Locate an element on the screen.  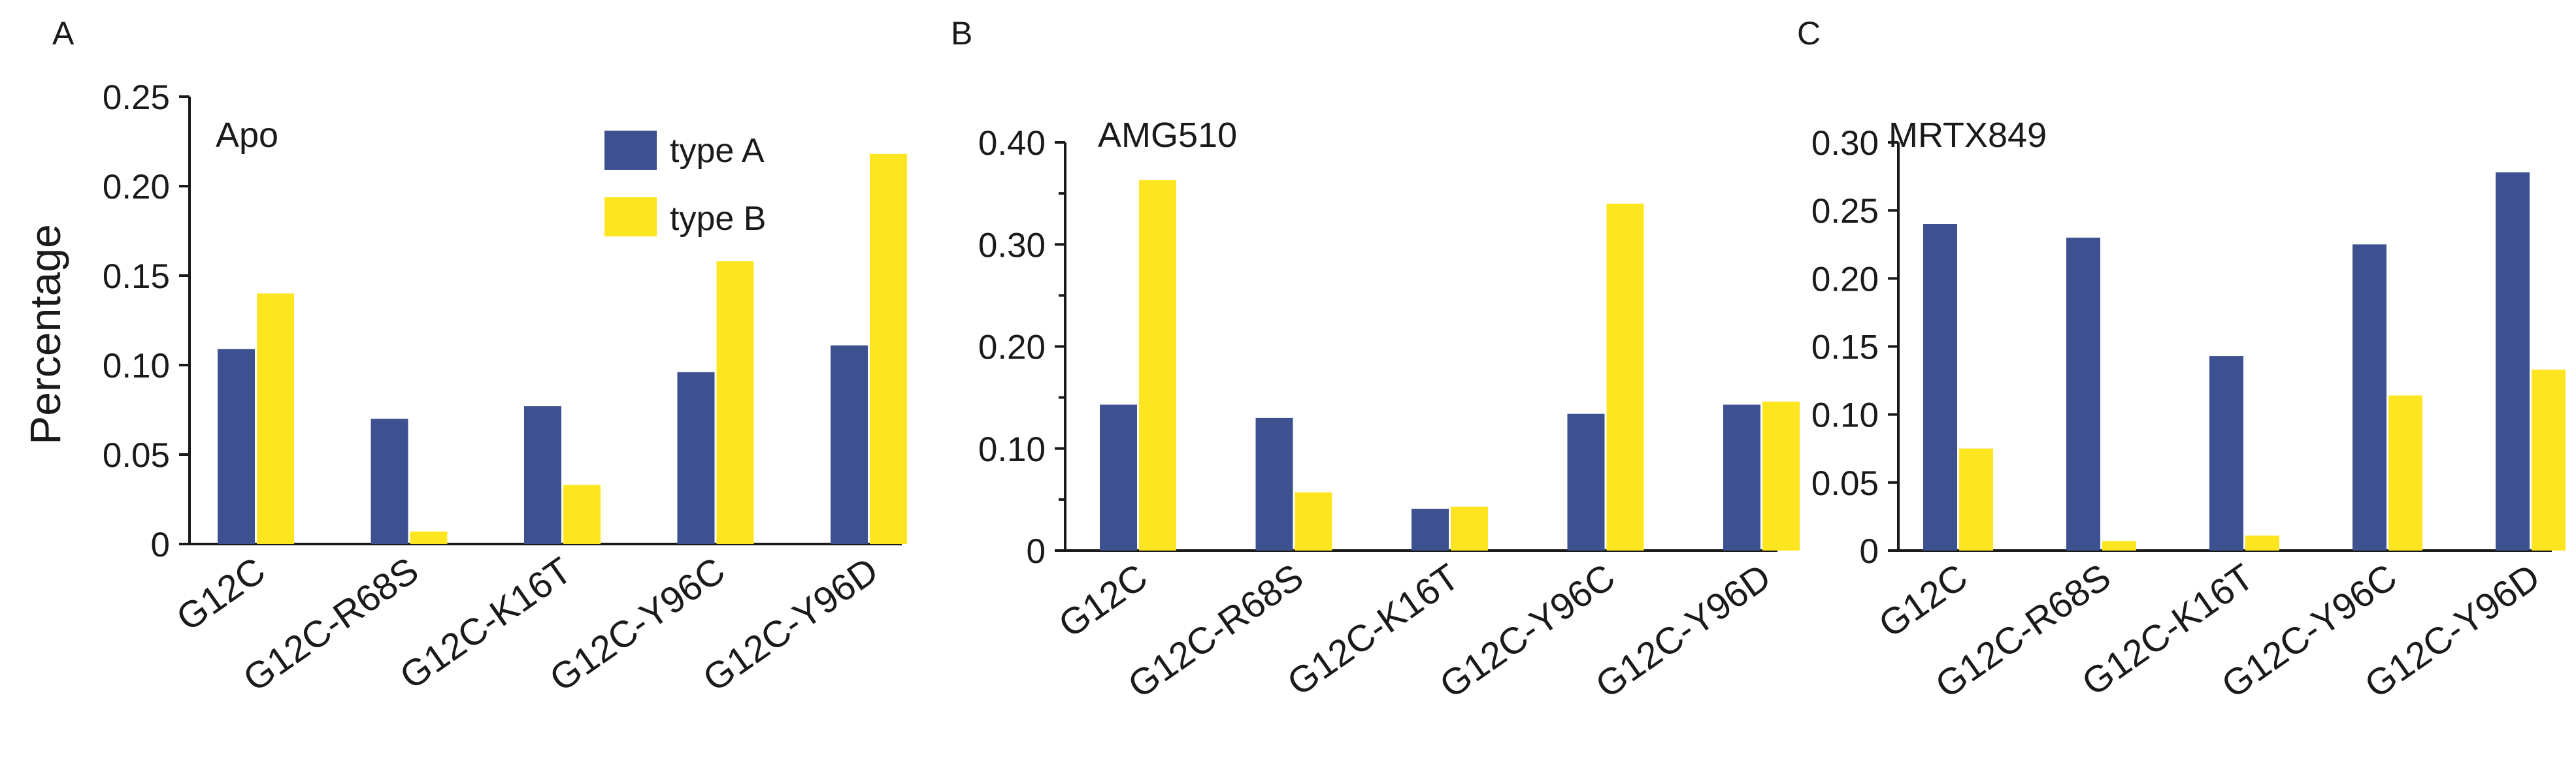
panel-a-letter: A is located at coordinates (63, 33).